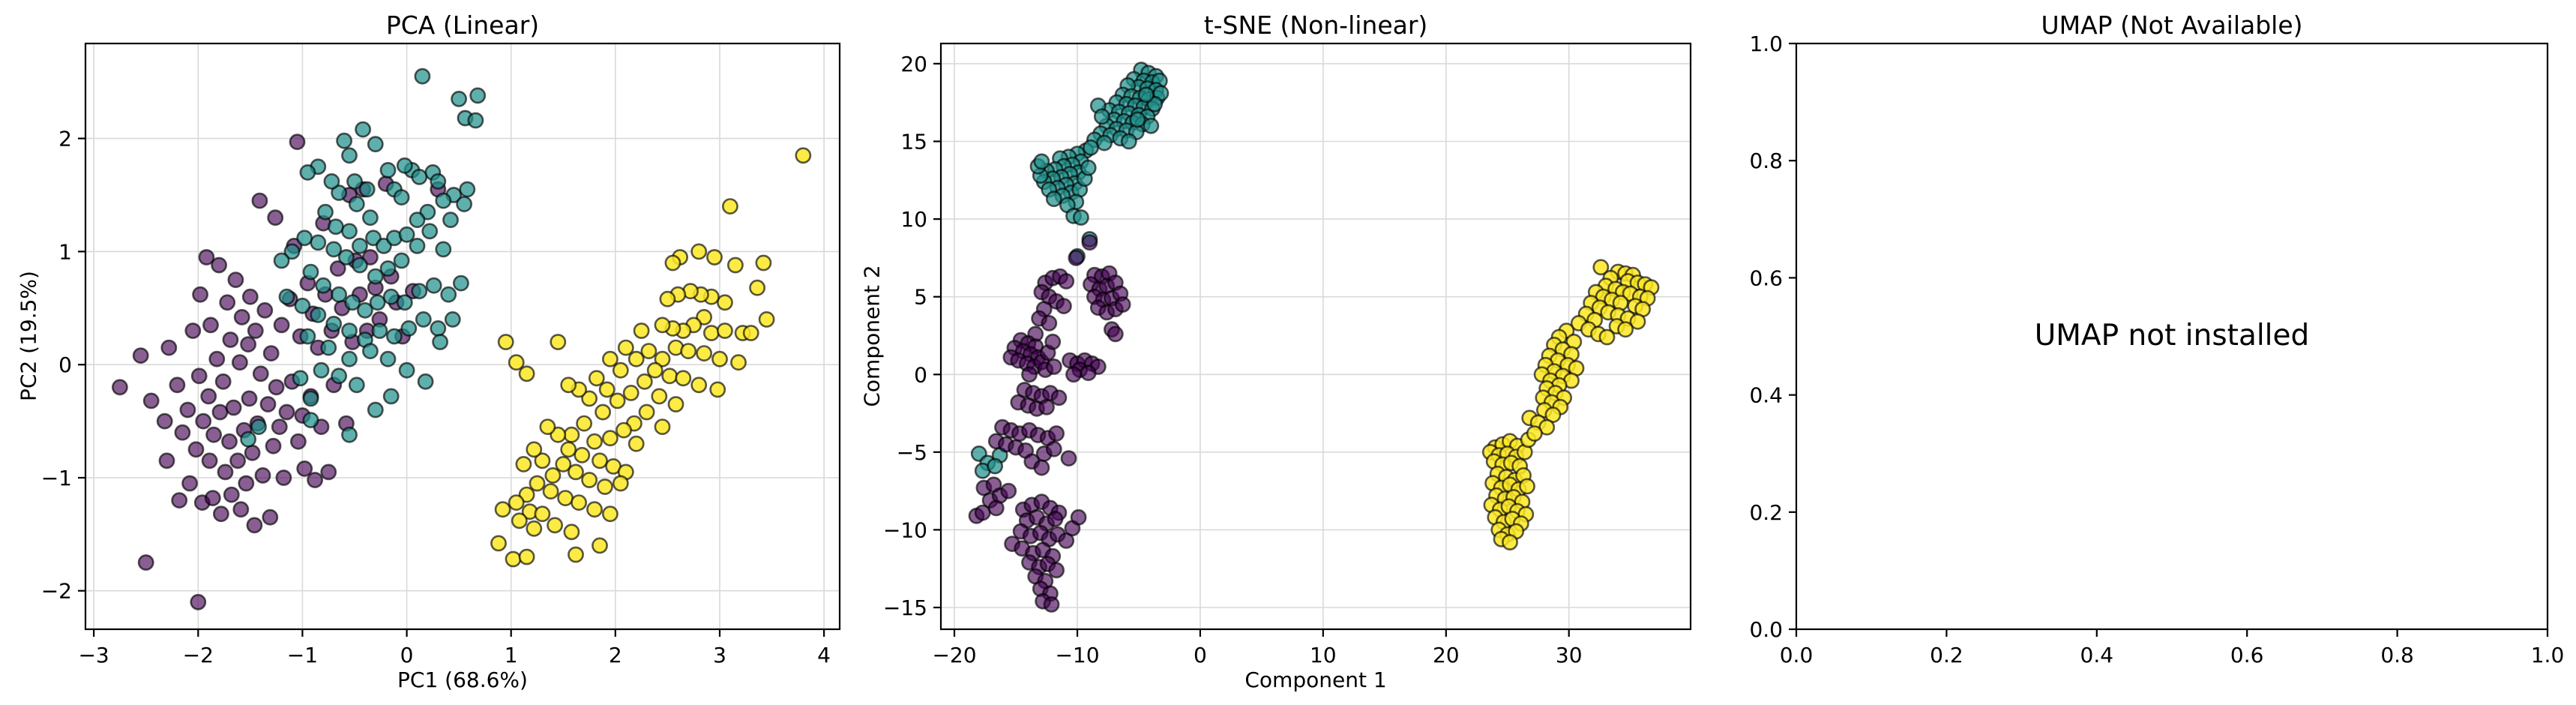  What do you see at coordinates (954, 655) in the screenshot?
I see `x-tick-label: −20` at bounding box center [954, 655].